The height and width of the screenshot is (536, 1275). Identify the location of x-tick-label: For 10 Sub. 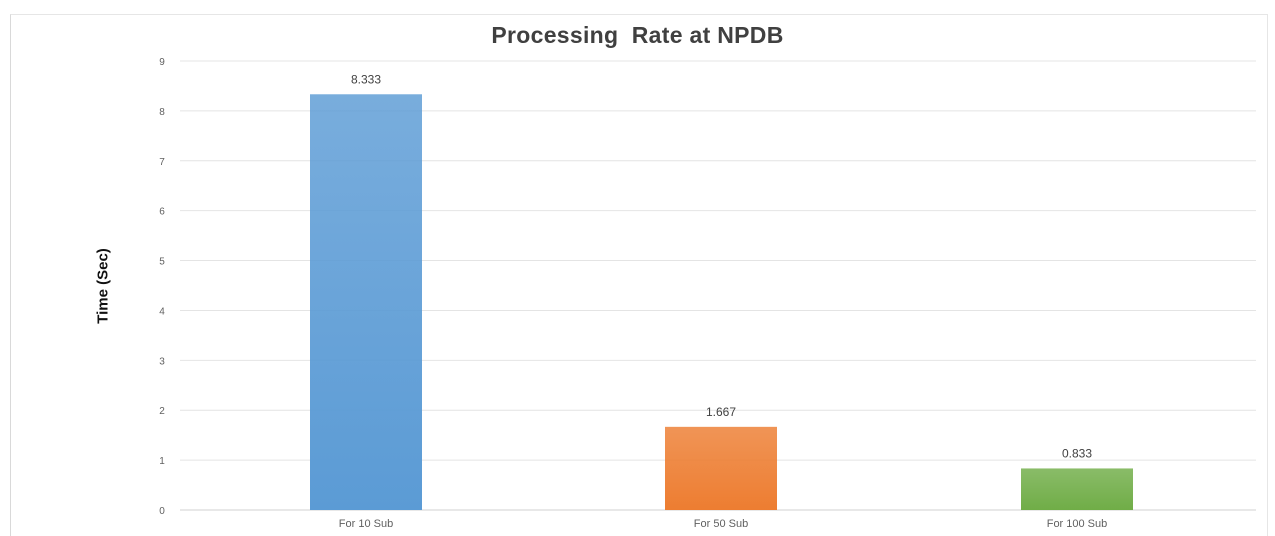
(366, 524).